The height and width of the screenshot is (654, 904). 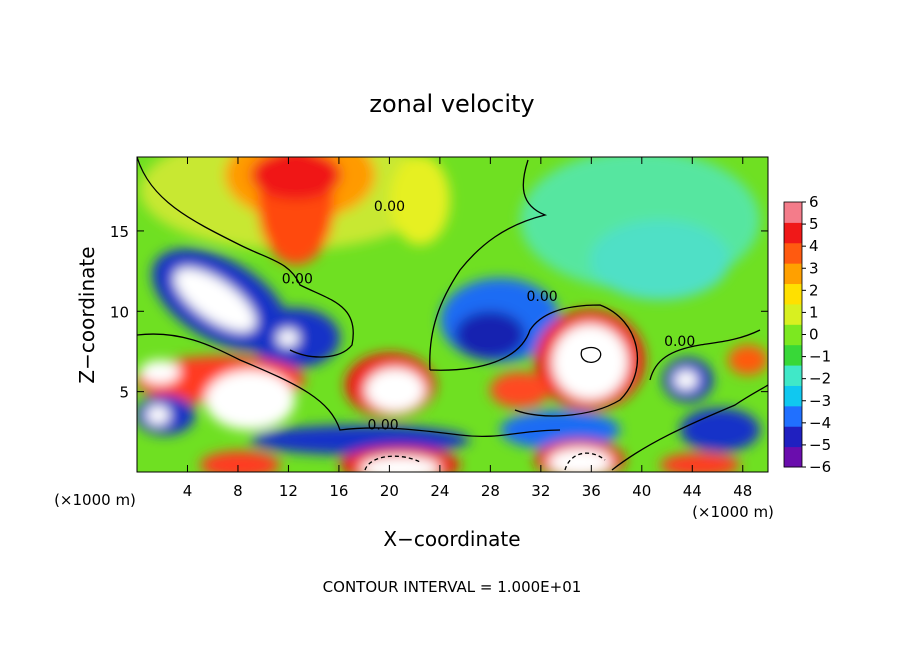 I want to click on colorbar-tick-label: 5, so click(x=814, y=224).